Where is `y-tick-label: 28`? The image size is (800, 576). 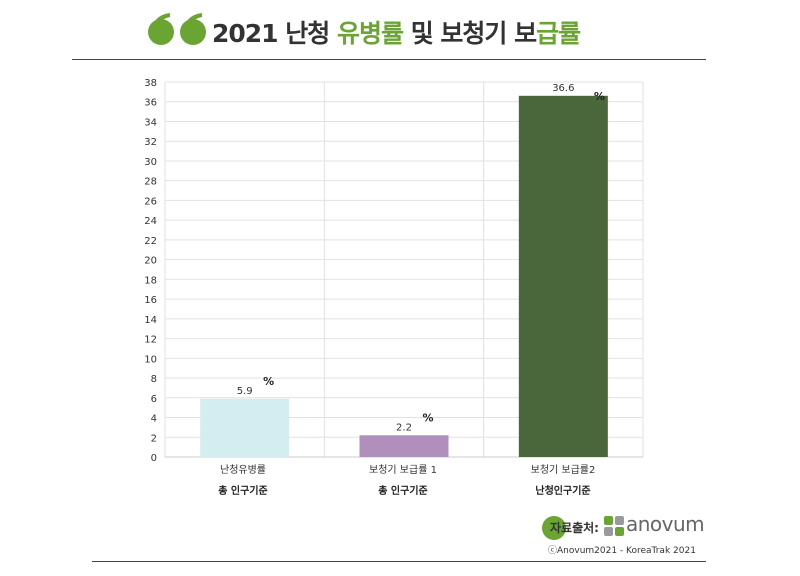 y-tick-label: 28 is located at coordinates (150, 182).